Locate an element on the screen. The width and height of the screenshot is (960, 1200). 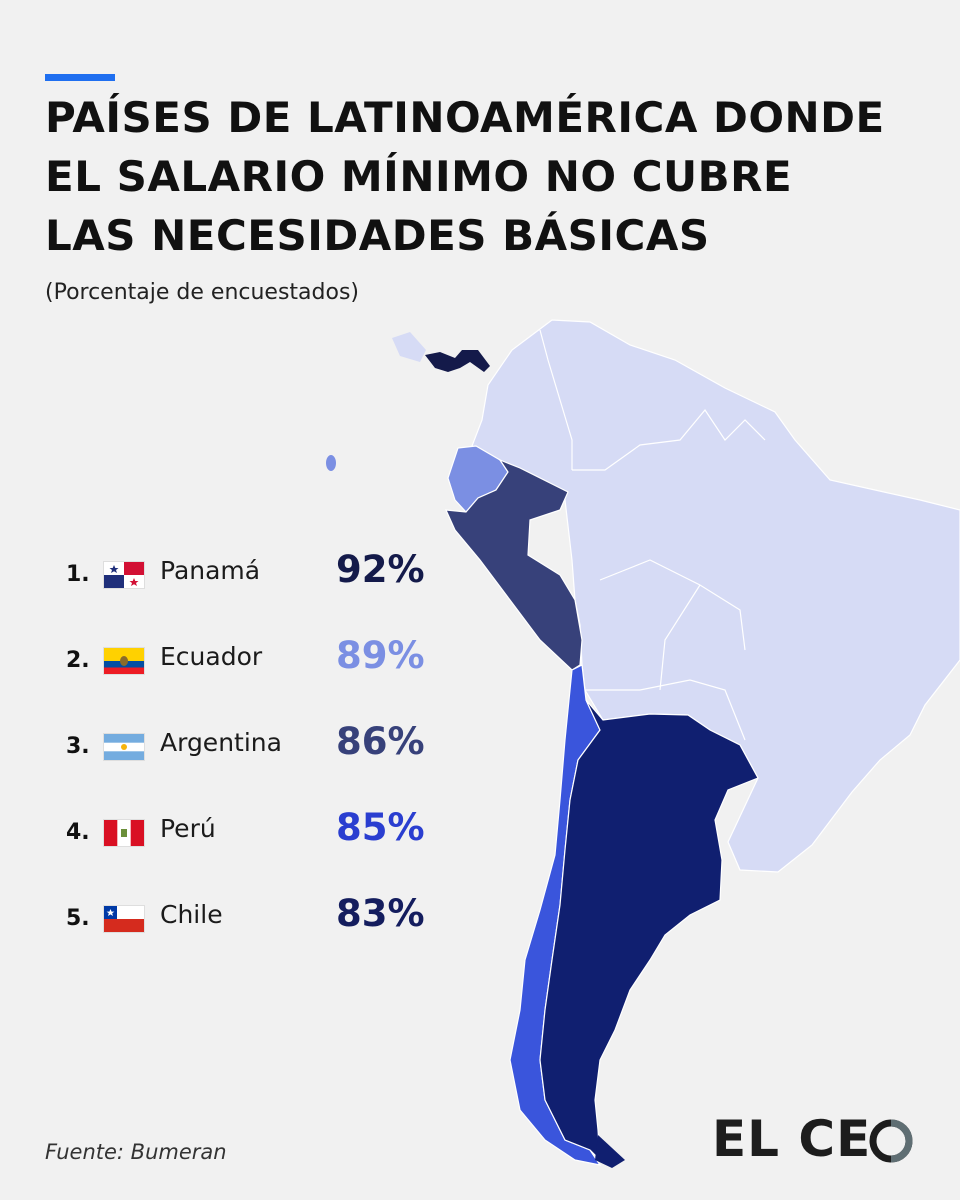
subtitle: (Porcentaje de encuestados) is located at coordinates (202, 292).